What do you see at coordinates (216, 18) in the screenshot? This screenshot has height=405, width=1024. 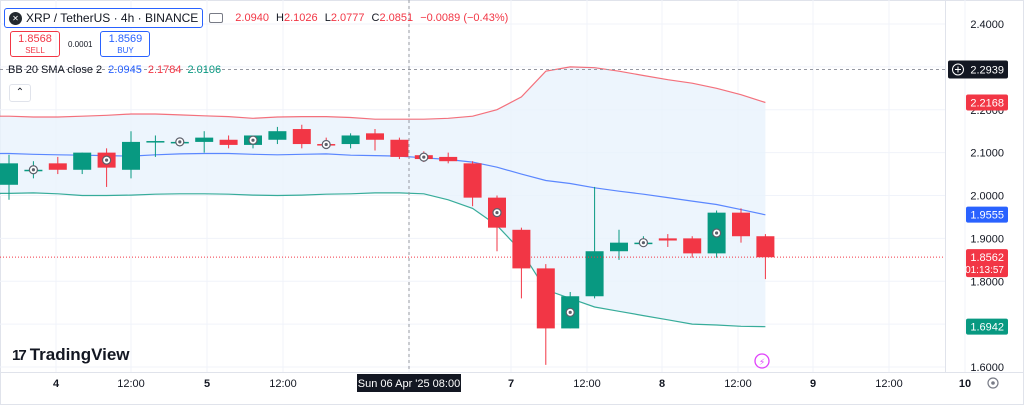 I see `visibility-icon` at bounding box center [216, 18].